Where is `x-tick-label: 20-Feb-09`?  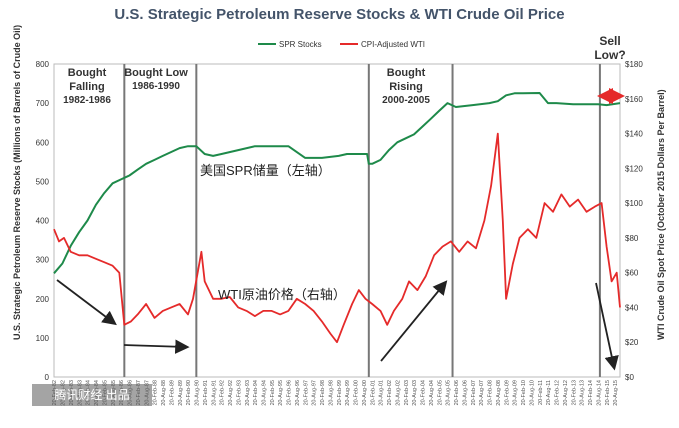
x-tick-label: 20-Feb-09 is located at coordinates (507, 392).